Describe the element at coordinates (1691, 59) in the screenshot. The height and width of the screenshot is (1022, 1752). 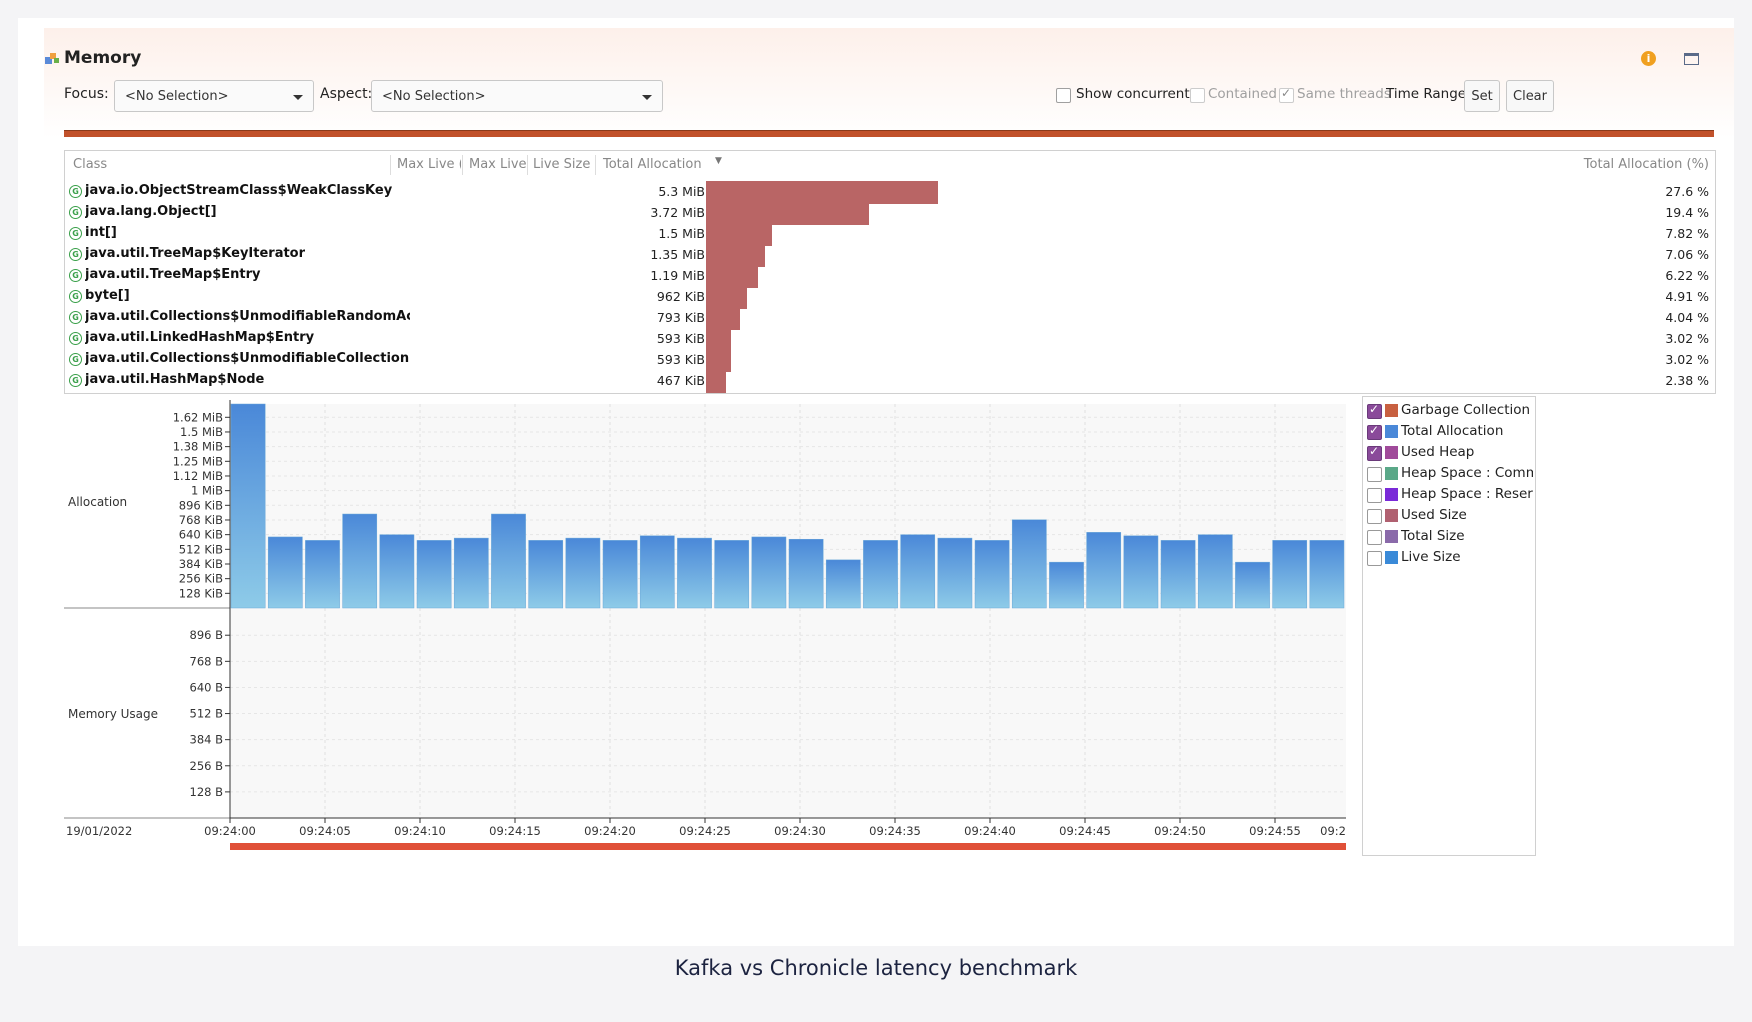
I see `maximize-icon` at that location.